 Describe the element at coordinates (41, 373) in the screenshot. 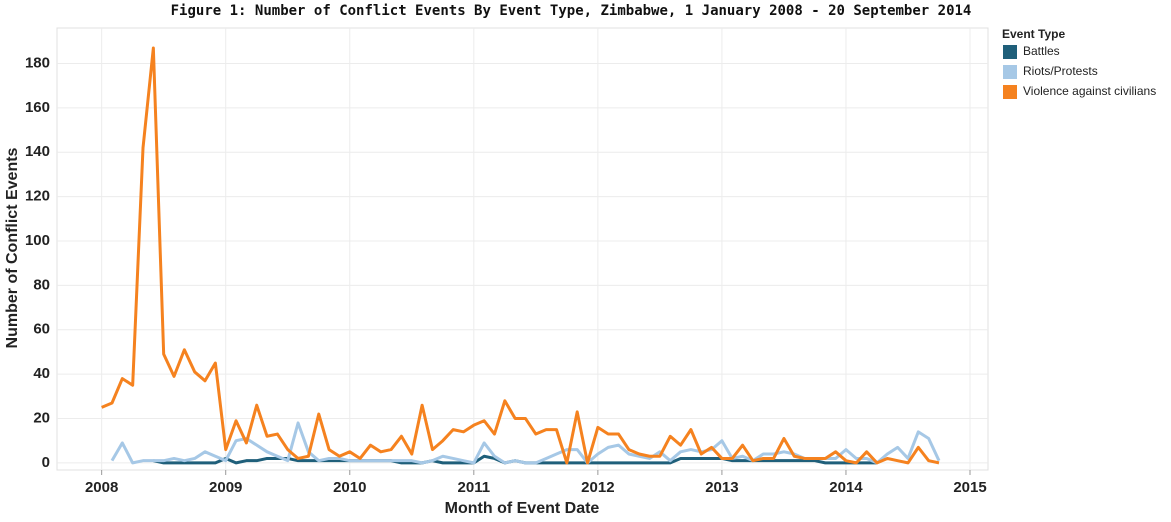

I see `y-tick-label: 40` at that location.